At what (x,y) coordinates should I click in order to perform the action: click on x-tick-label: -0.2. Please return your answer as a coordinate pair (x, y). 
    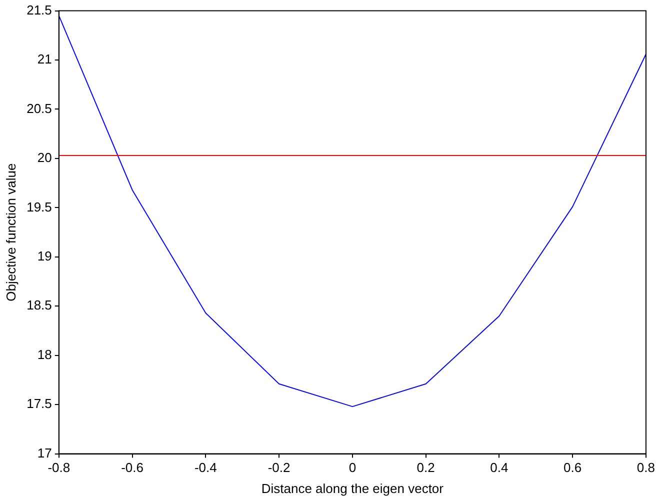
    Looking at the image, I should click on (279, 468).